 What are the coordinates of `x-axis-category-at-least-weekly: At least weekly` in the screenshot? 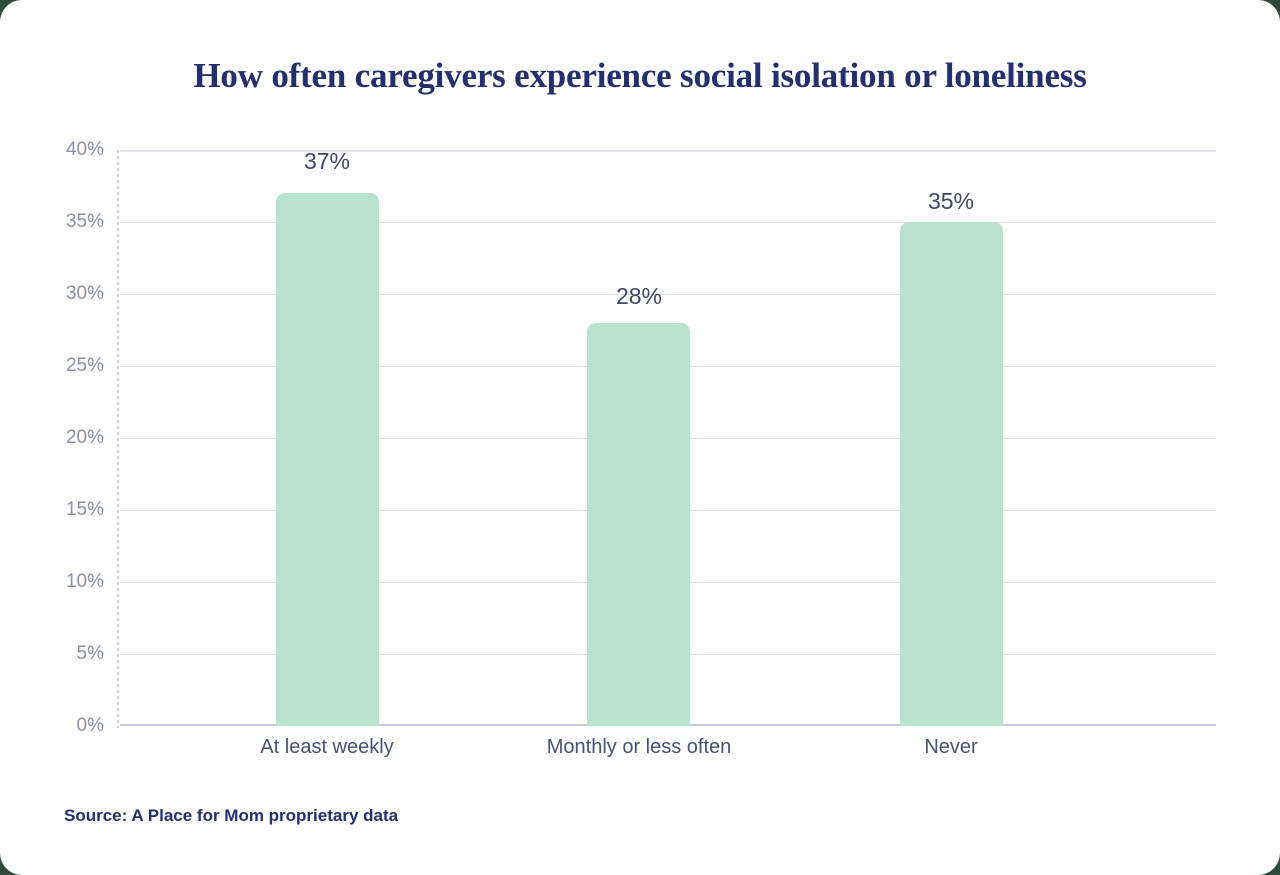 It's located at (327, 747).